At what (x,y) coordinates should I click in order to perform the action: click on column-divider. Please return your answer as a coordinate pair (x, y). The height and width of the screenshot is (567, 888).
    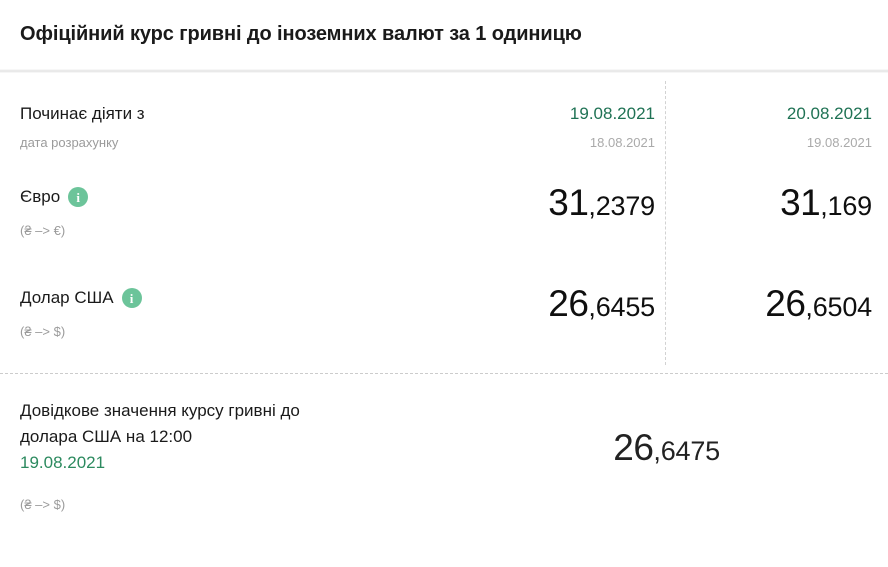
    Looking at the image, I should click on (665, 223).